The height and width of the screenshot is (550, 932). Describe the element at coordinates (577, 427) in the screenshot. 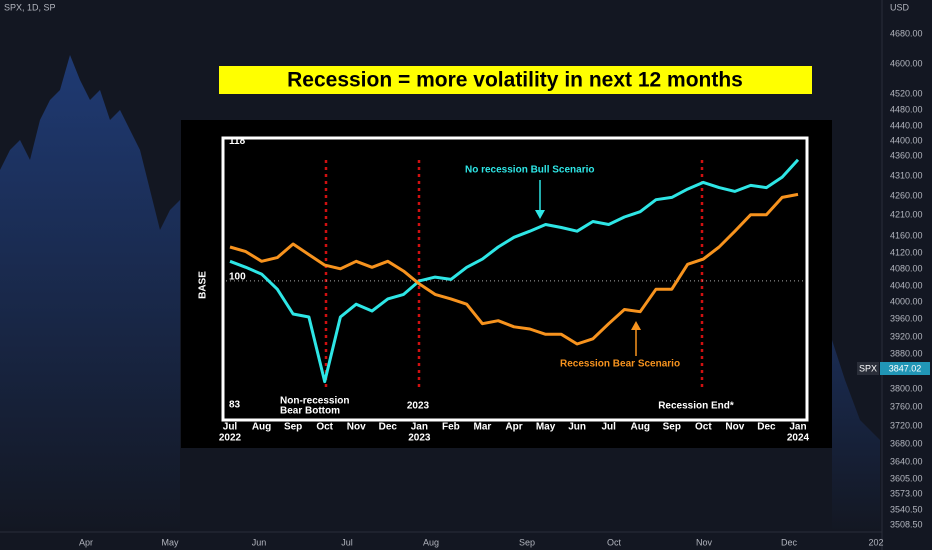

I see `x-tick-label: Jun` at that location.